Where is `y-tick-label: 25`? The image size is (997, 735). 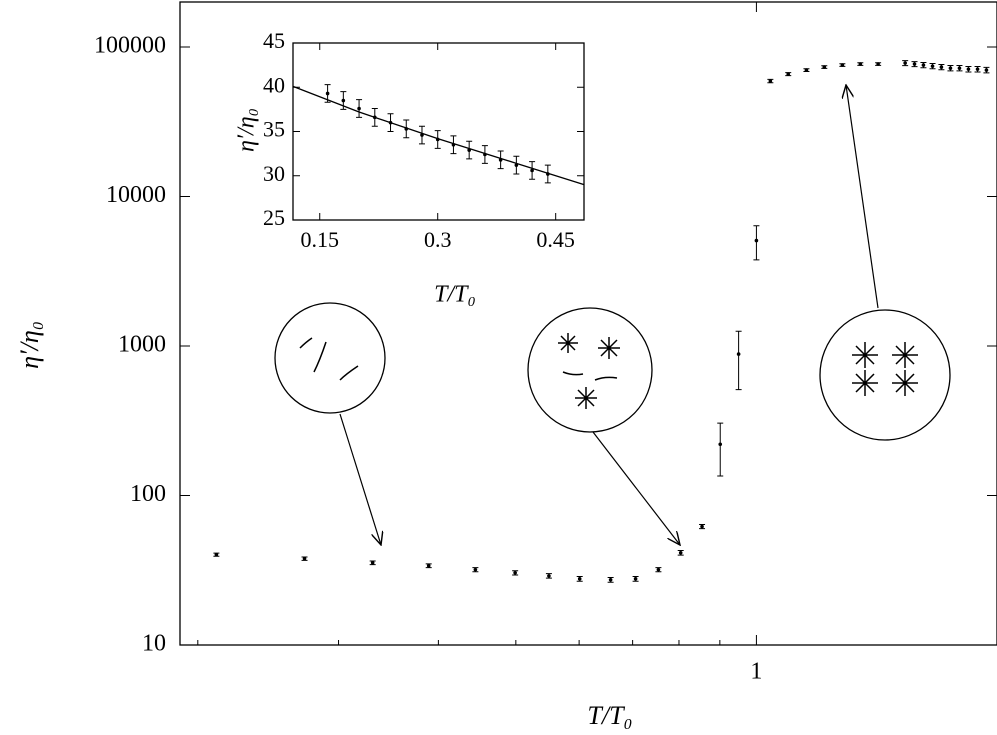 y-tick-label: 25 is located at coordinates (274, 217).